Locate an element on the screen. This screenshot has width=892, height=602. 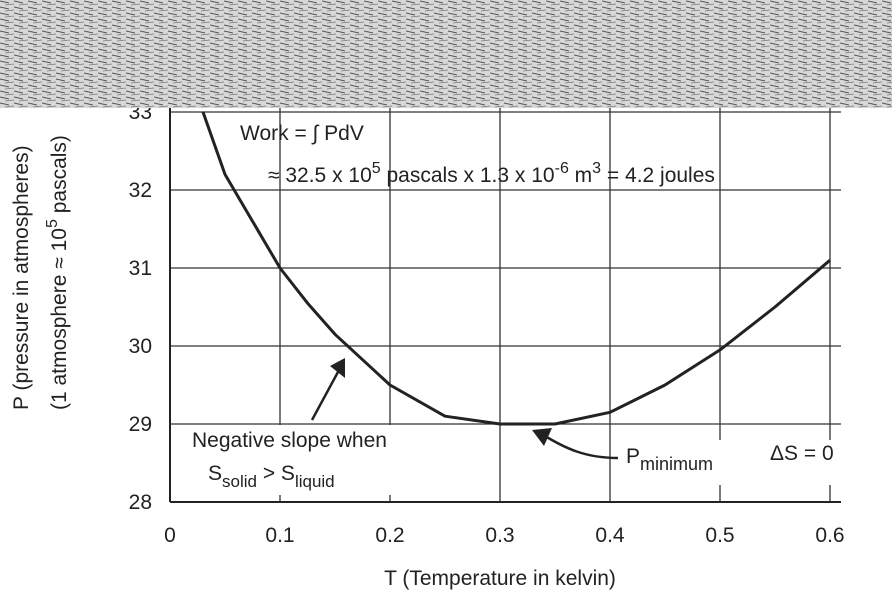
annotation-part: -6 is located at coordinates (562, 168).